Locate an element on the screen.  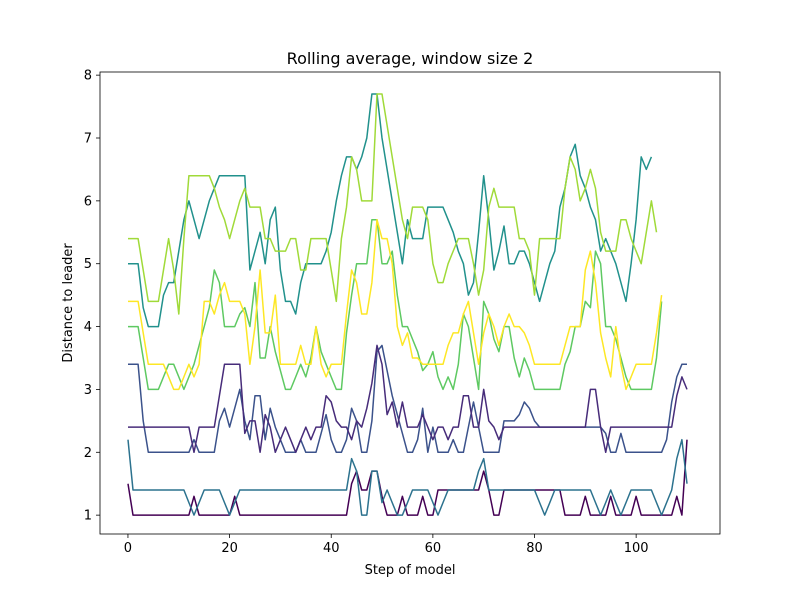
x-tick-label: 80 is located at coordinates (534, 548).